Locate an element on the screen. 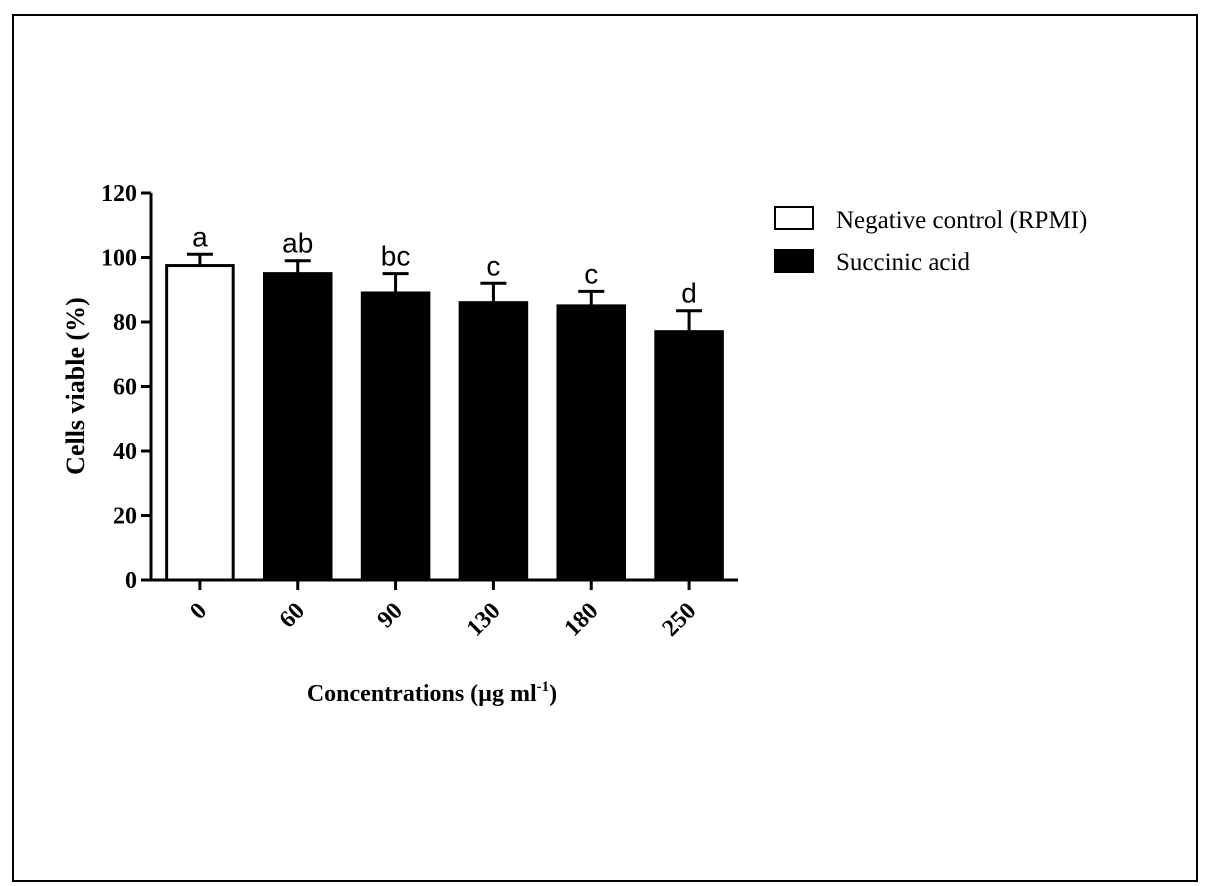 The width and height of the screenshot is (1211, 886). y-tick-label: 40 is located at coordinates (125, 452).